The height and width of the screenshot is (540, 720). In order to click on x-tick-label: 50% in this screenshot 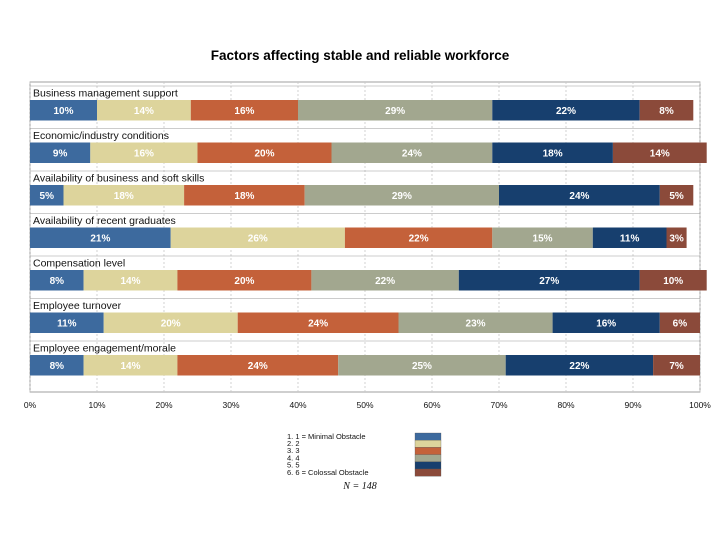, I will do `click(364, 405)`.